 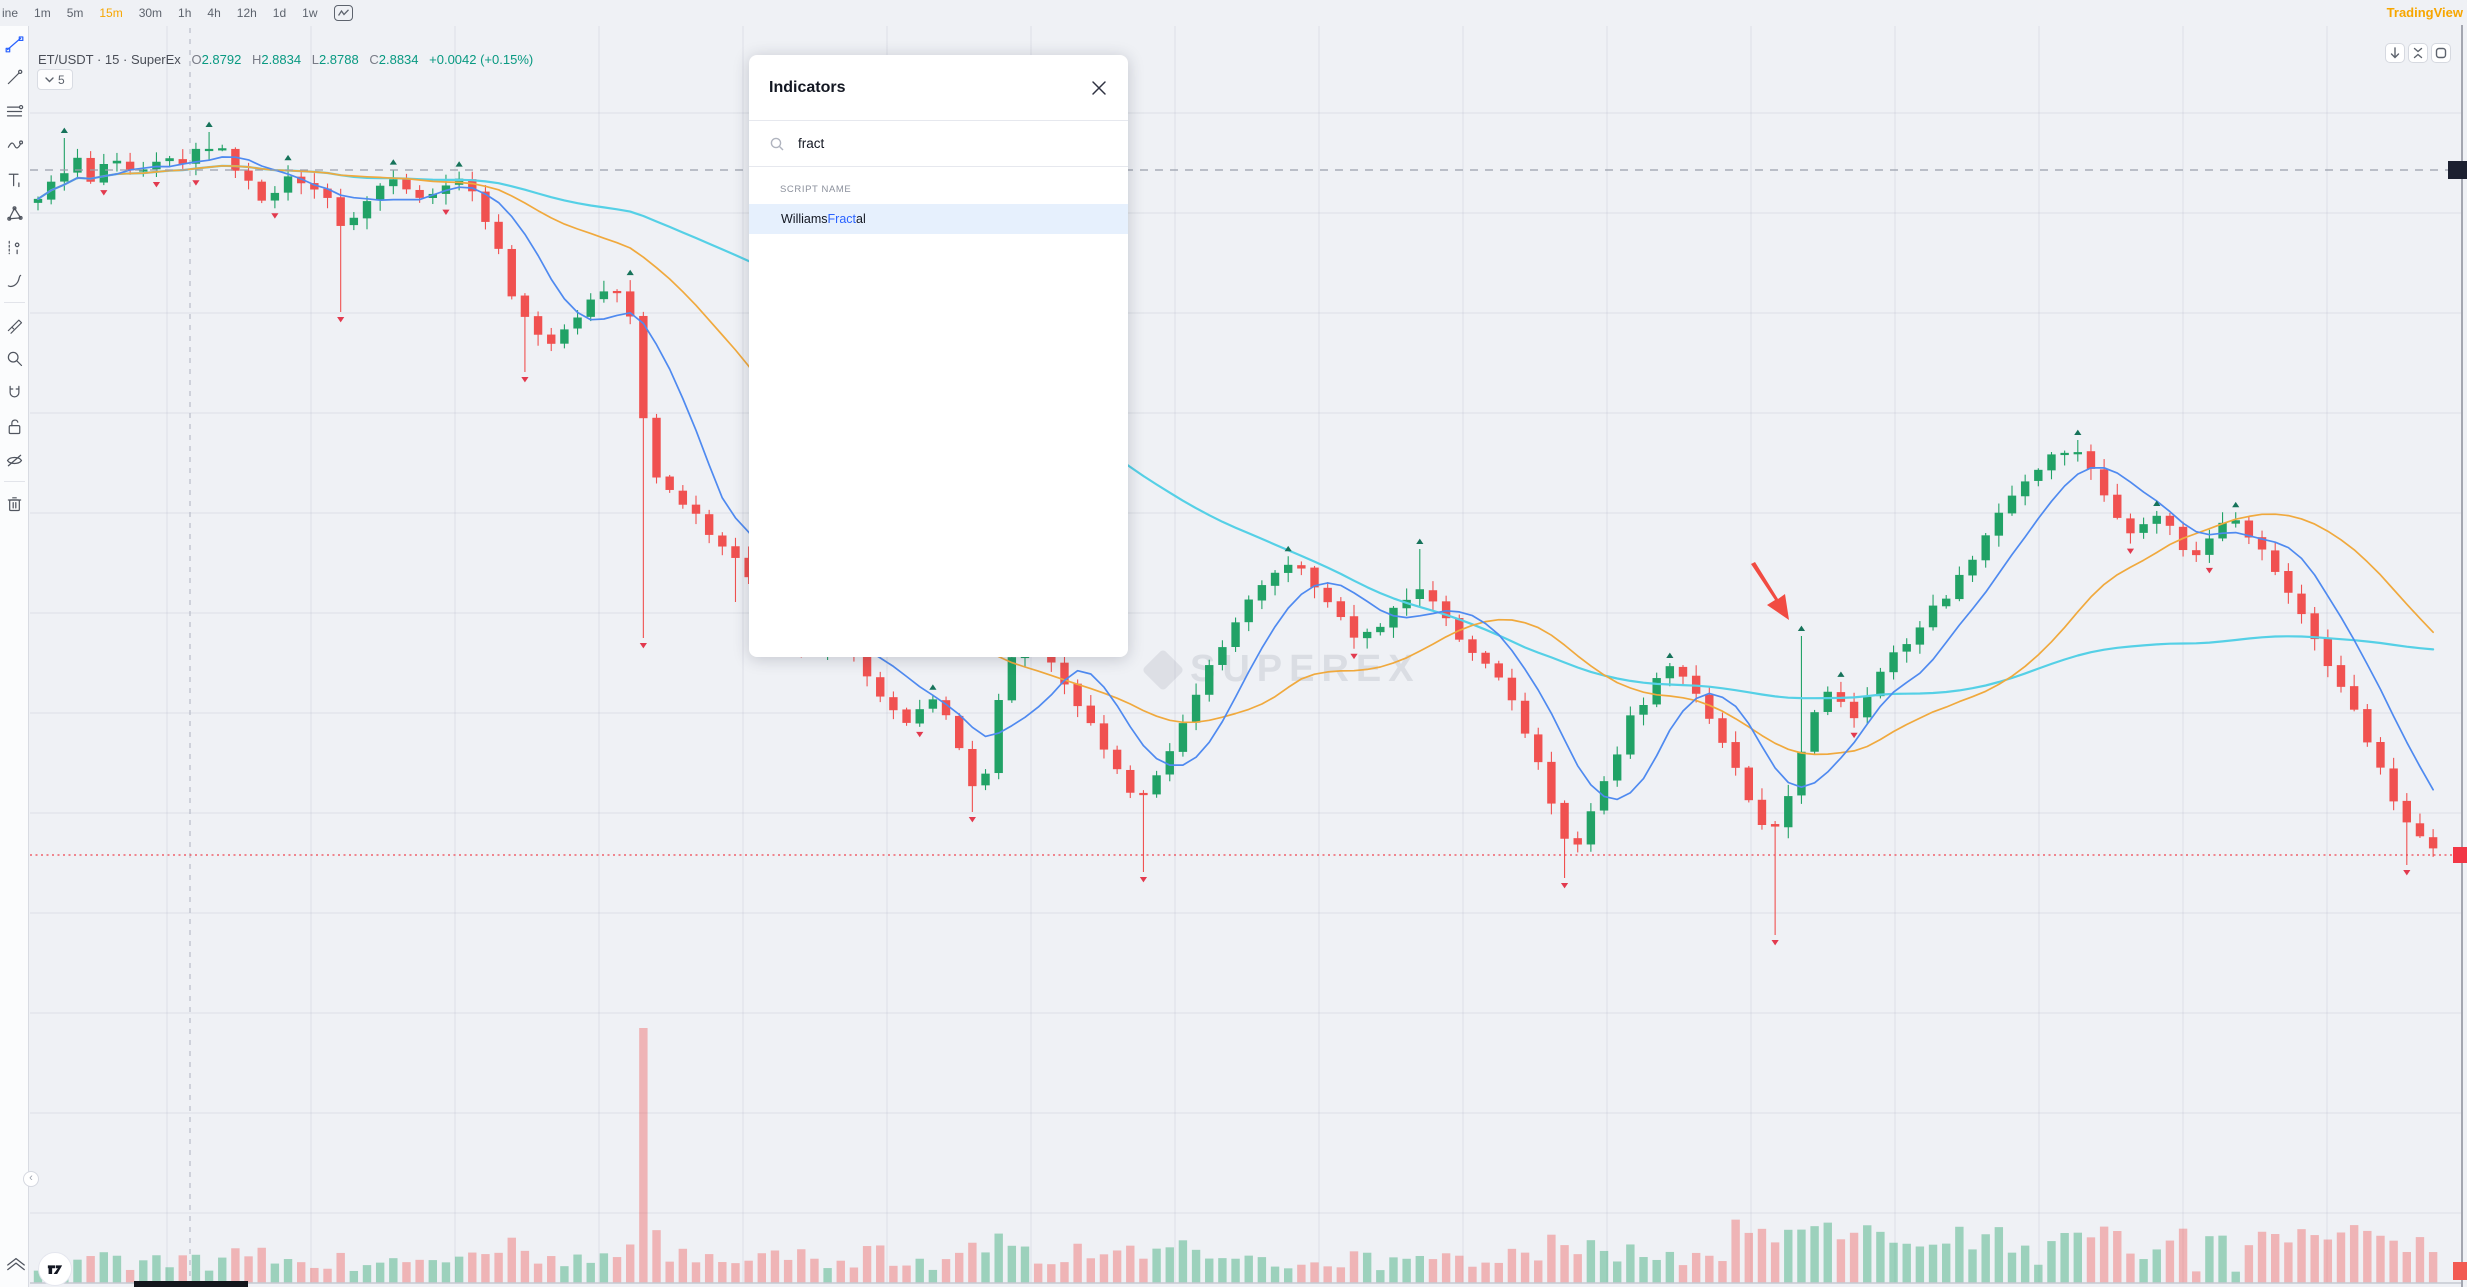 I want to click on tradingview-logo, so click(x=55, y=1269).